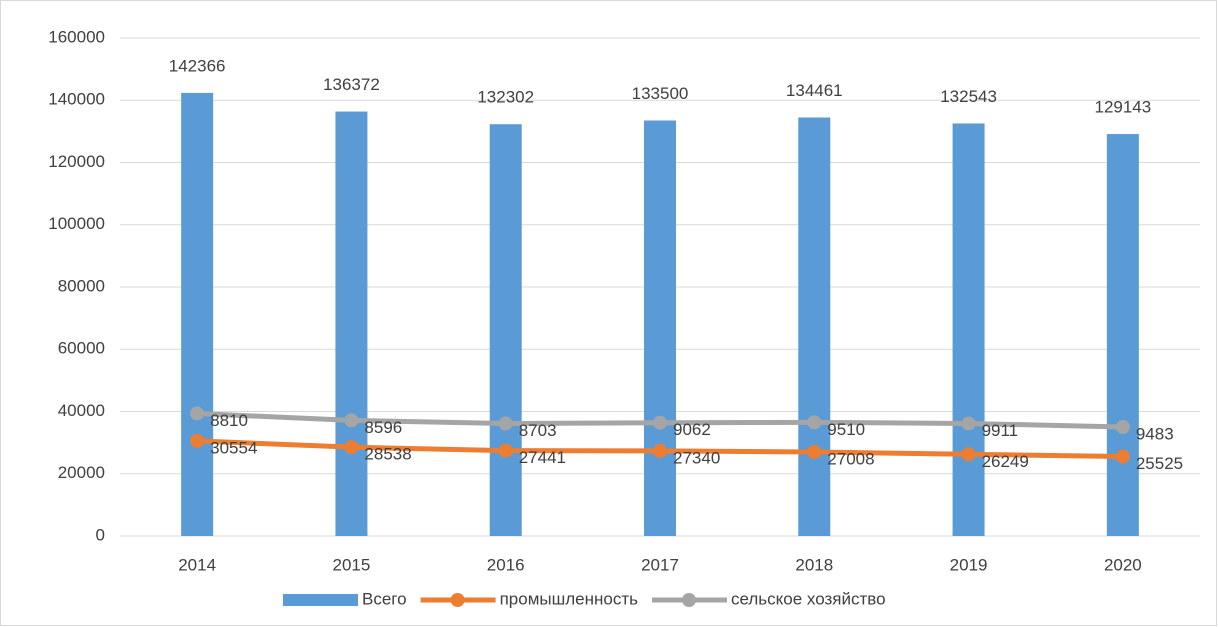 The image size is (1218, 627). Describe the element at coordinates (76, 161) in the screenshot. I see `y-tick-label: 120000` at that location.